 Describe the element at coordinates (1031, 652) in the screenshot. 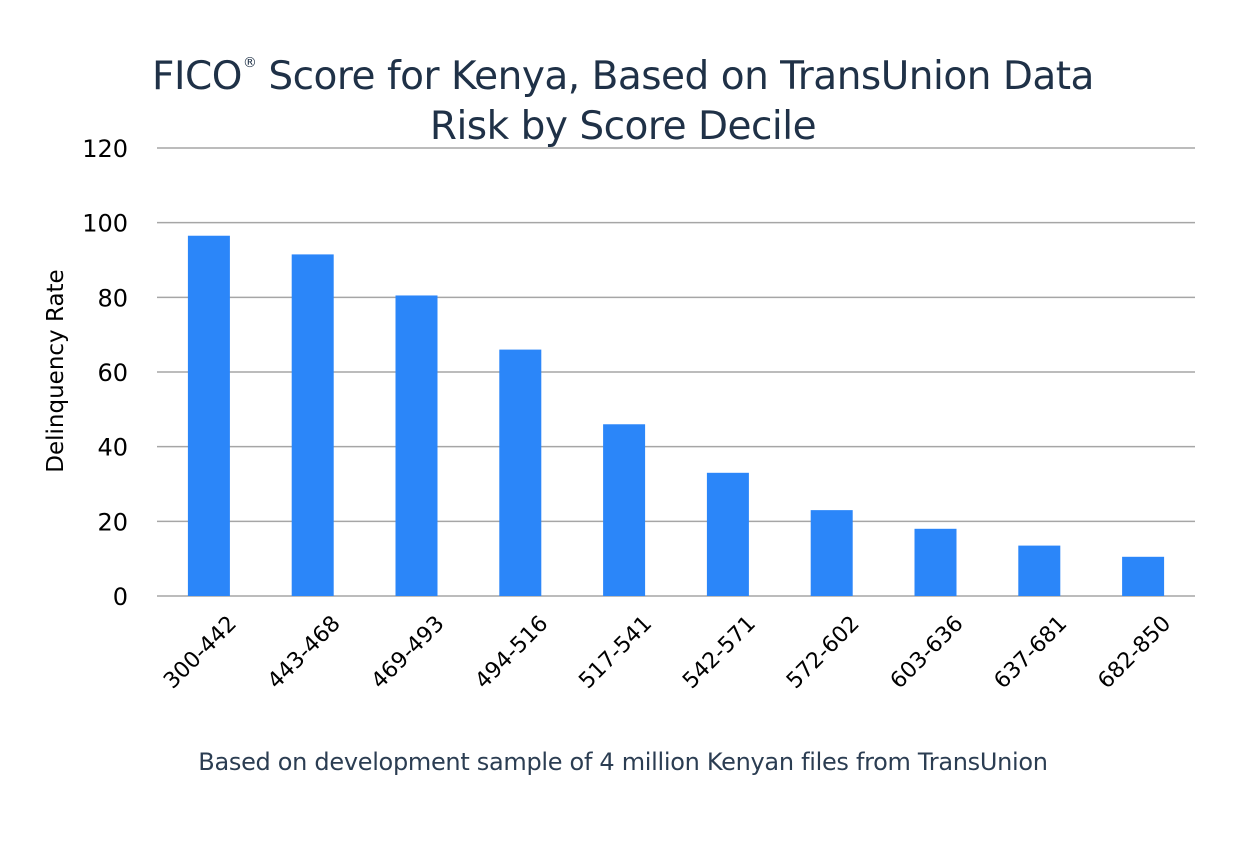

I see `x-tick-label: 637-681` at that location.